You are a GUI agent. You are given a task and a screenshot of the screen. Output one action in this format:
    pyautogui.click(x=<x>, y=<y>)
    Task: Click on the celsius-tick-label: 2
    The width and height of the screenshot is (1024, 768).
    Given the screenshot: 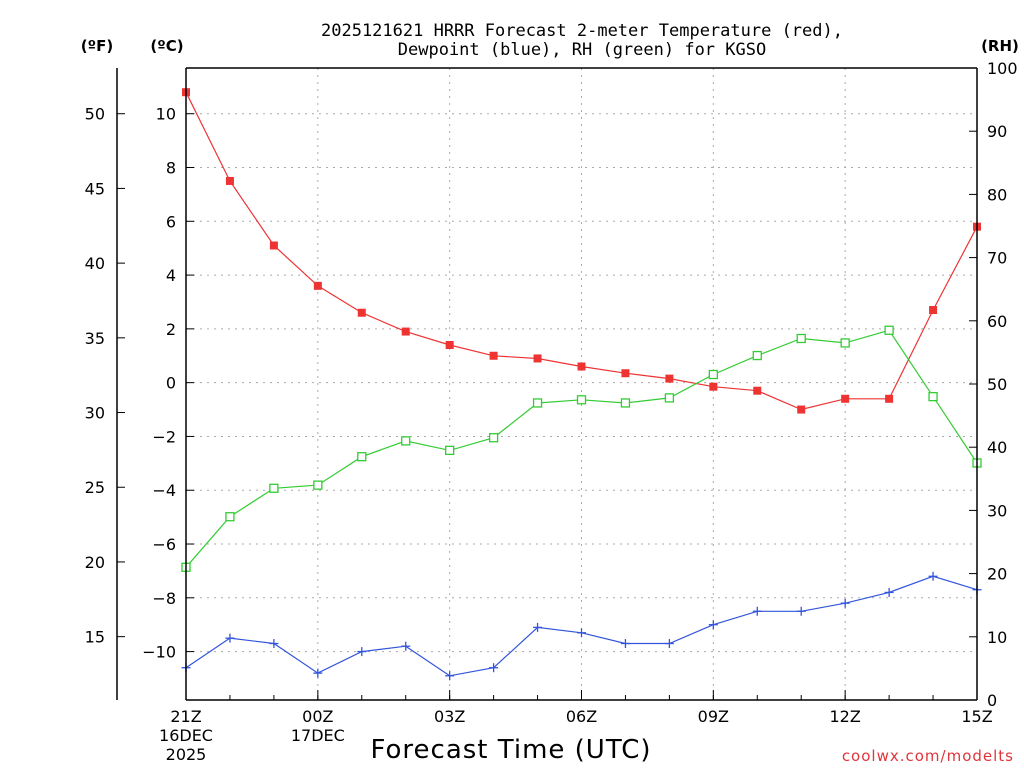 What is the action you would take?
    pyautogui.click(x=171, y=329)
    